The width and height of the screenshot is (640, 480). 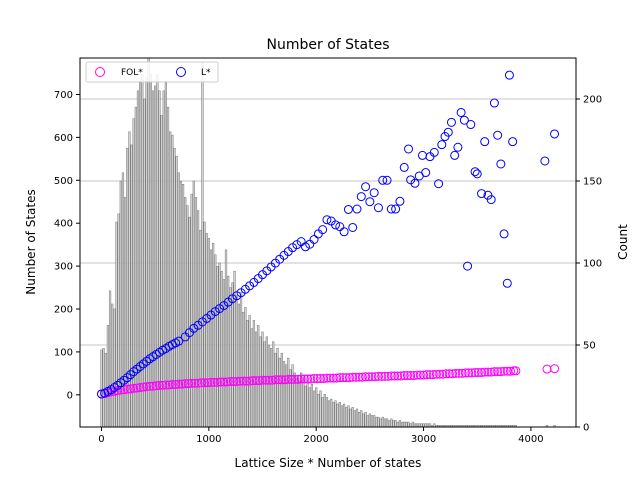 I want to click on legend-l-marker, so click(x=181, y=72).